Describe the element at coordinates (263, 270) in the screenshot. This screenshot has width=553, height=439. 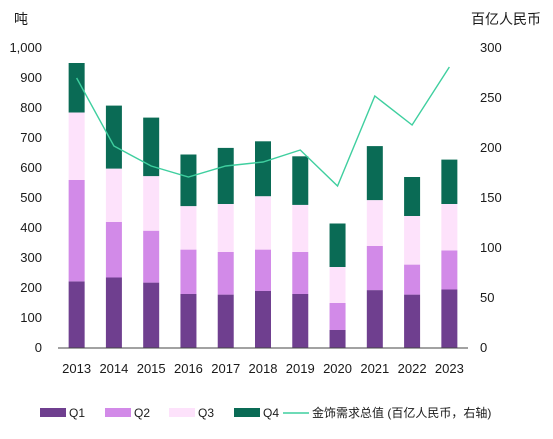
I see `bar-q2-2018` at that location.